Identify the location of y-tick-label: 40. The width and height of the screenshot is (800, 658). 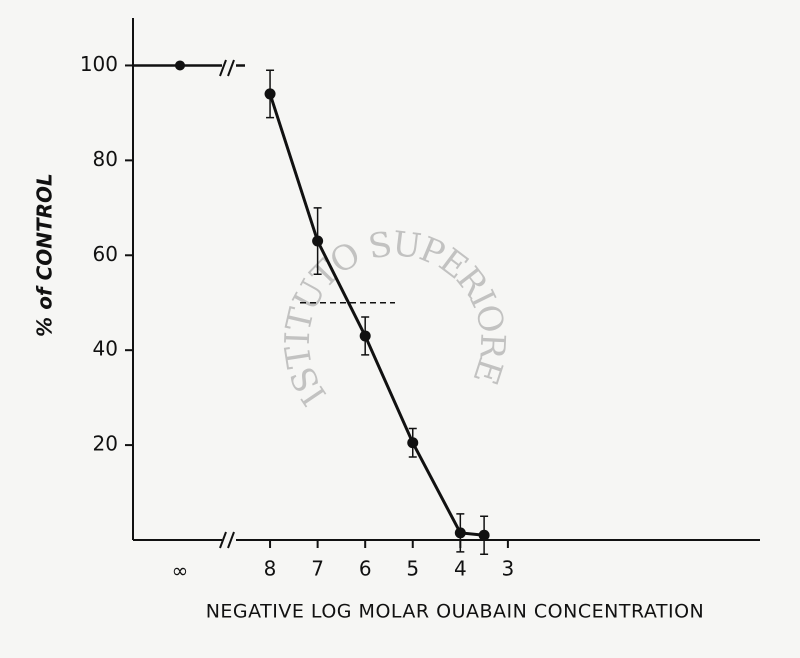
(105, 349).